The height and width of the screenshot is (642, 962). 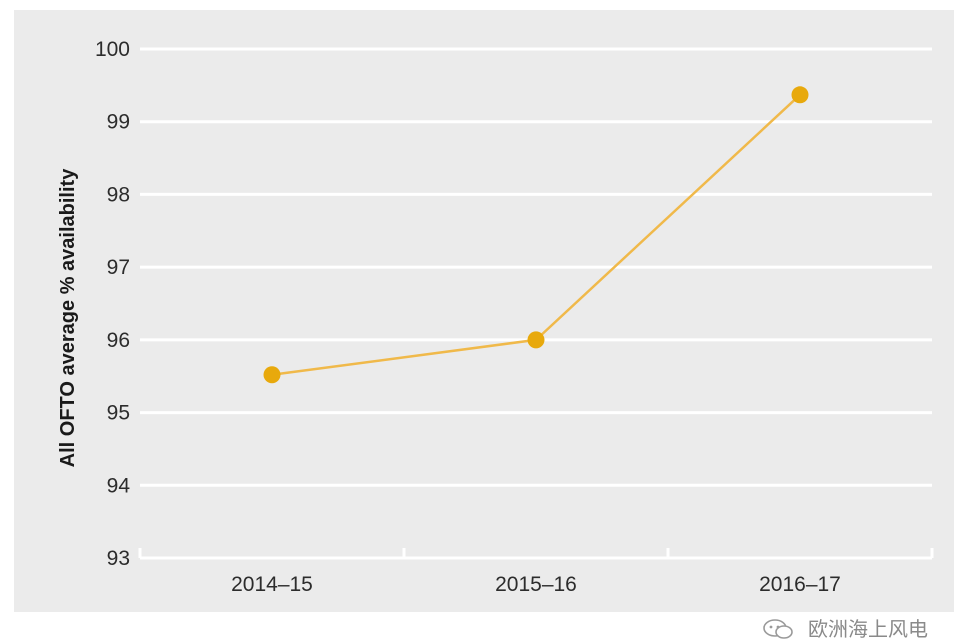 I want to click on watermark-text: 欧洲海上风电, so click(x=868, y=629).